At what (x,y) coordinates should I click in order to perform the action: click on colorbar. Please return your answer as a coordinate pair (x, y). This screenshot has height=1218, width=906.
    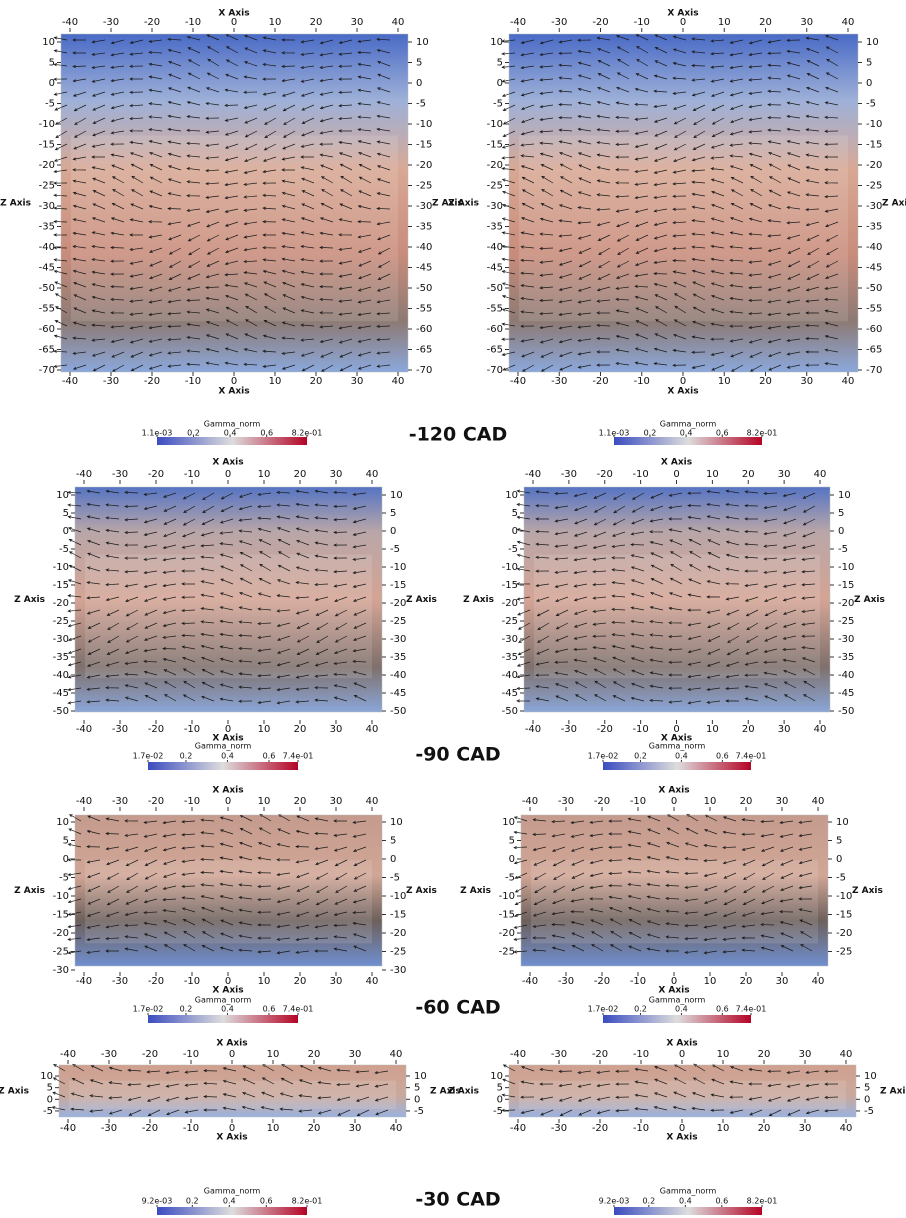
    Looking at the image, I should click on (677, 766).